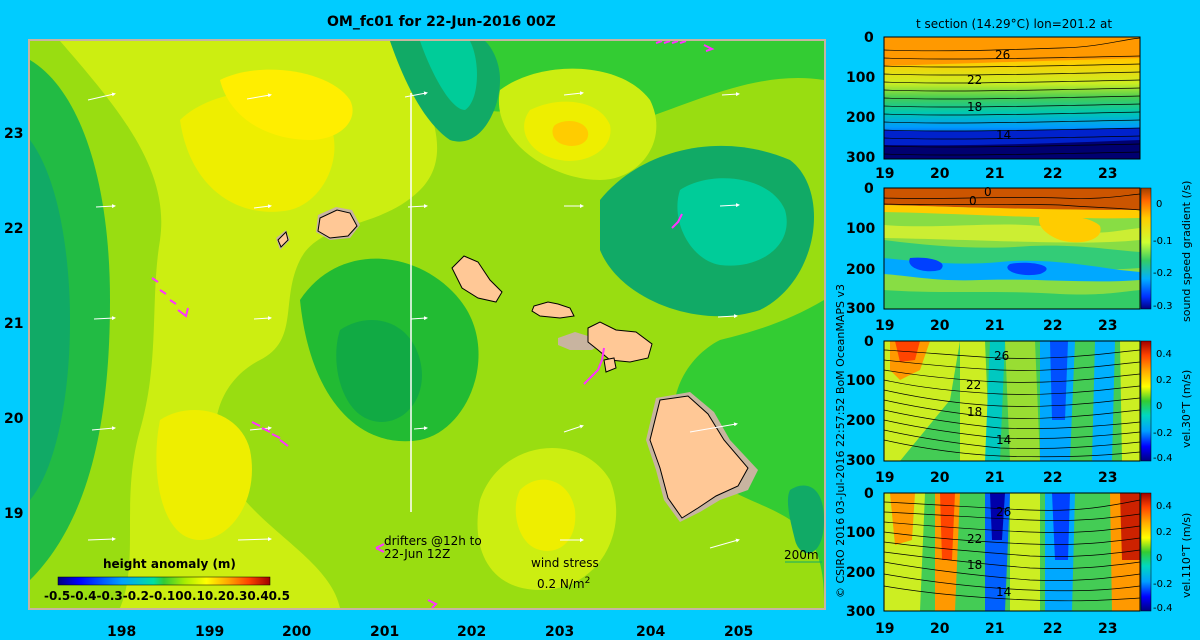 The height and width of the screenshot is (640, 1200). I want to click on p3-cb-tick: -0.4, so click(1163, 458).